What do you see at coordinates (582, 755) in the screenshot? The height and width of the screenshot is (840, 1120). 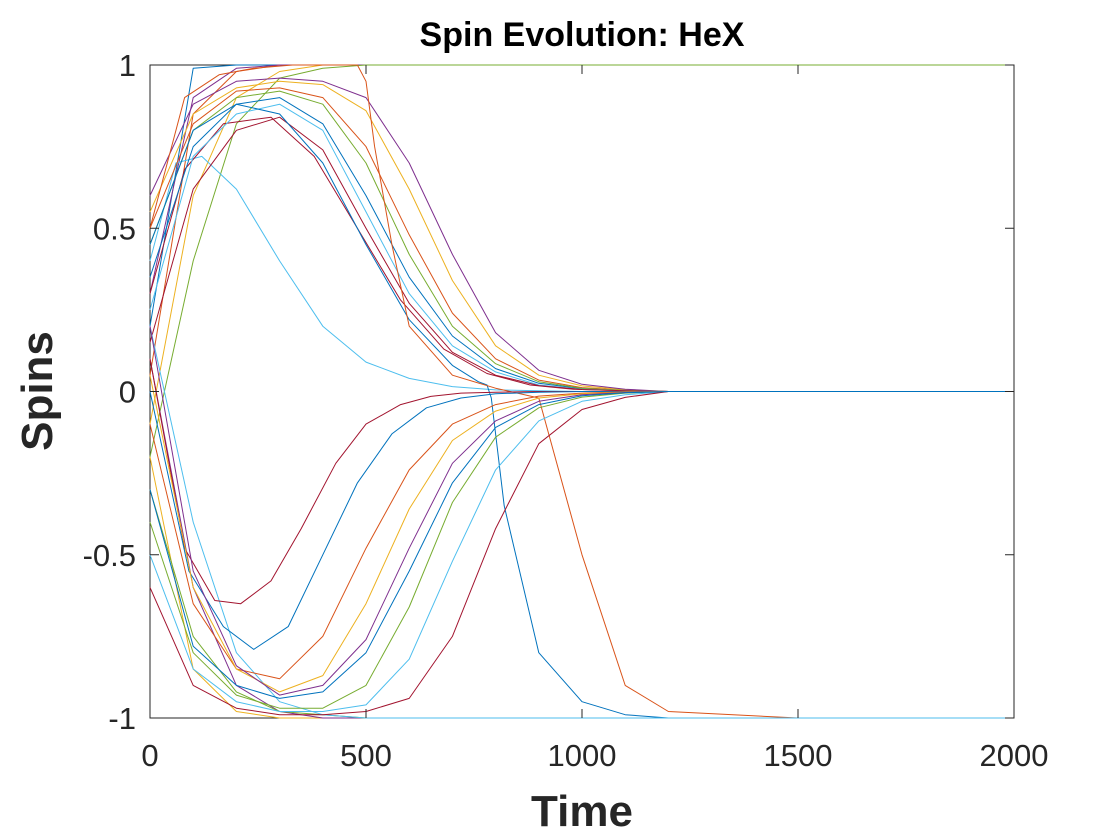 I see `x-tick-label: 1000` at bounding box center [582, 755].